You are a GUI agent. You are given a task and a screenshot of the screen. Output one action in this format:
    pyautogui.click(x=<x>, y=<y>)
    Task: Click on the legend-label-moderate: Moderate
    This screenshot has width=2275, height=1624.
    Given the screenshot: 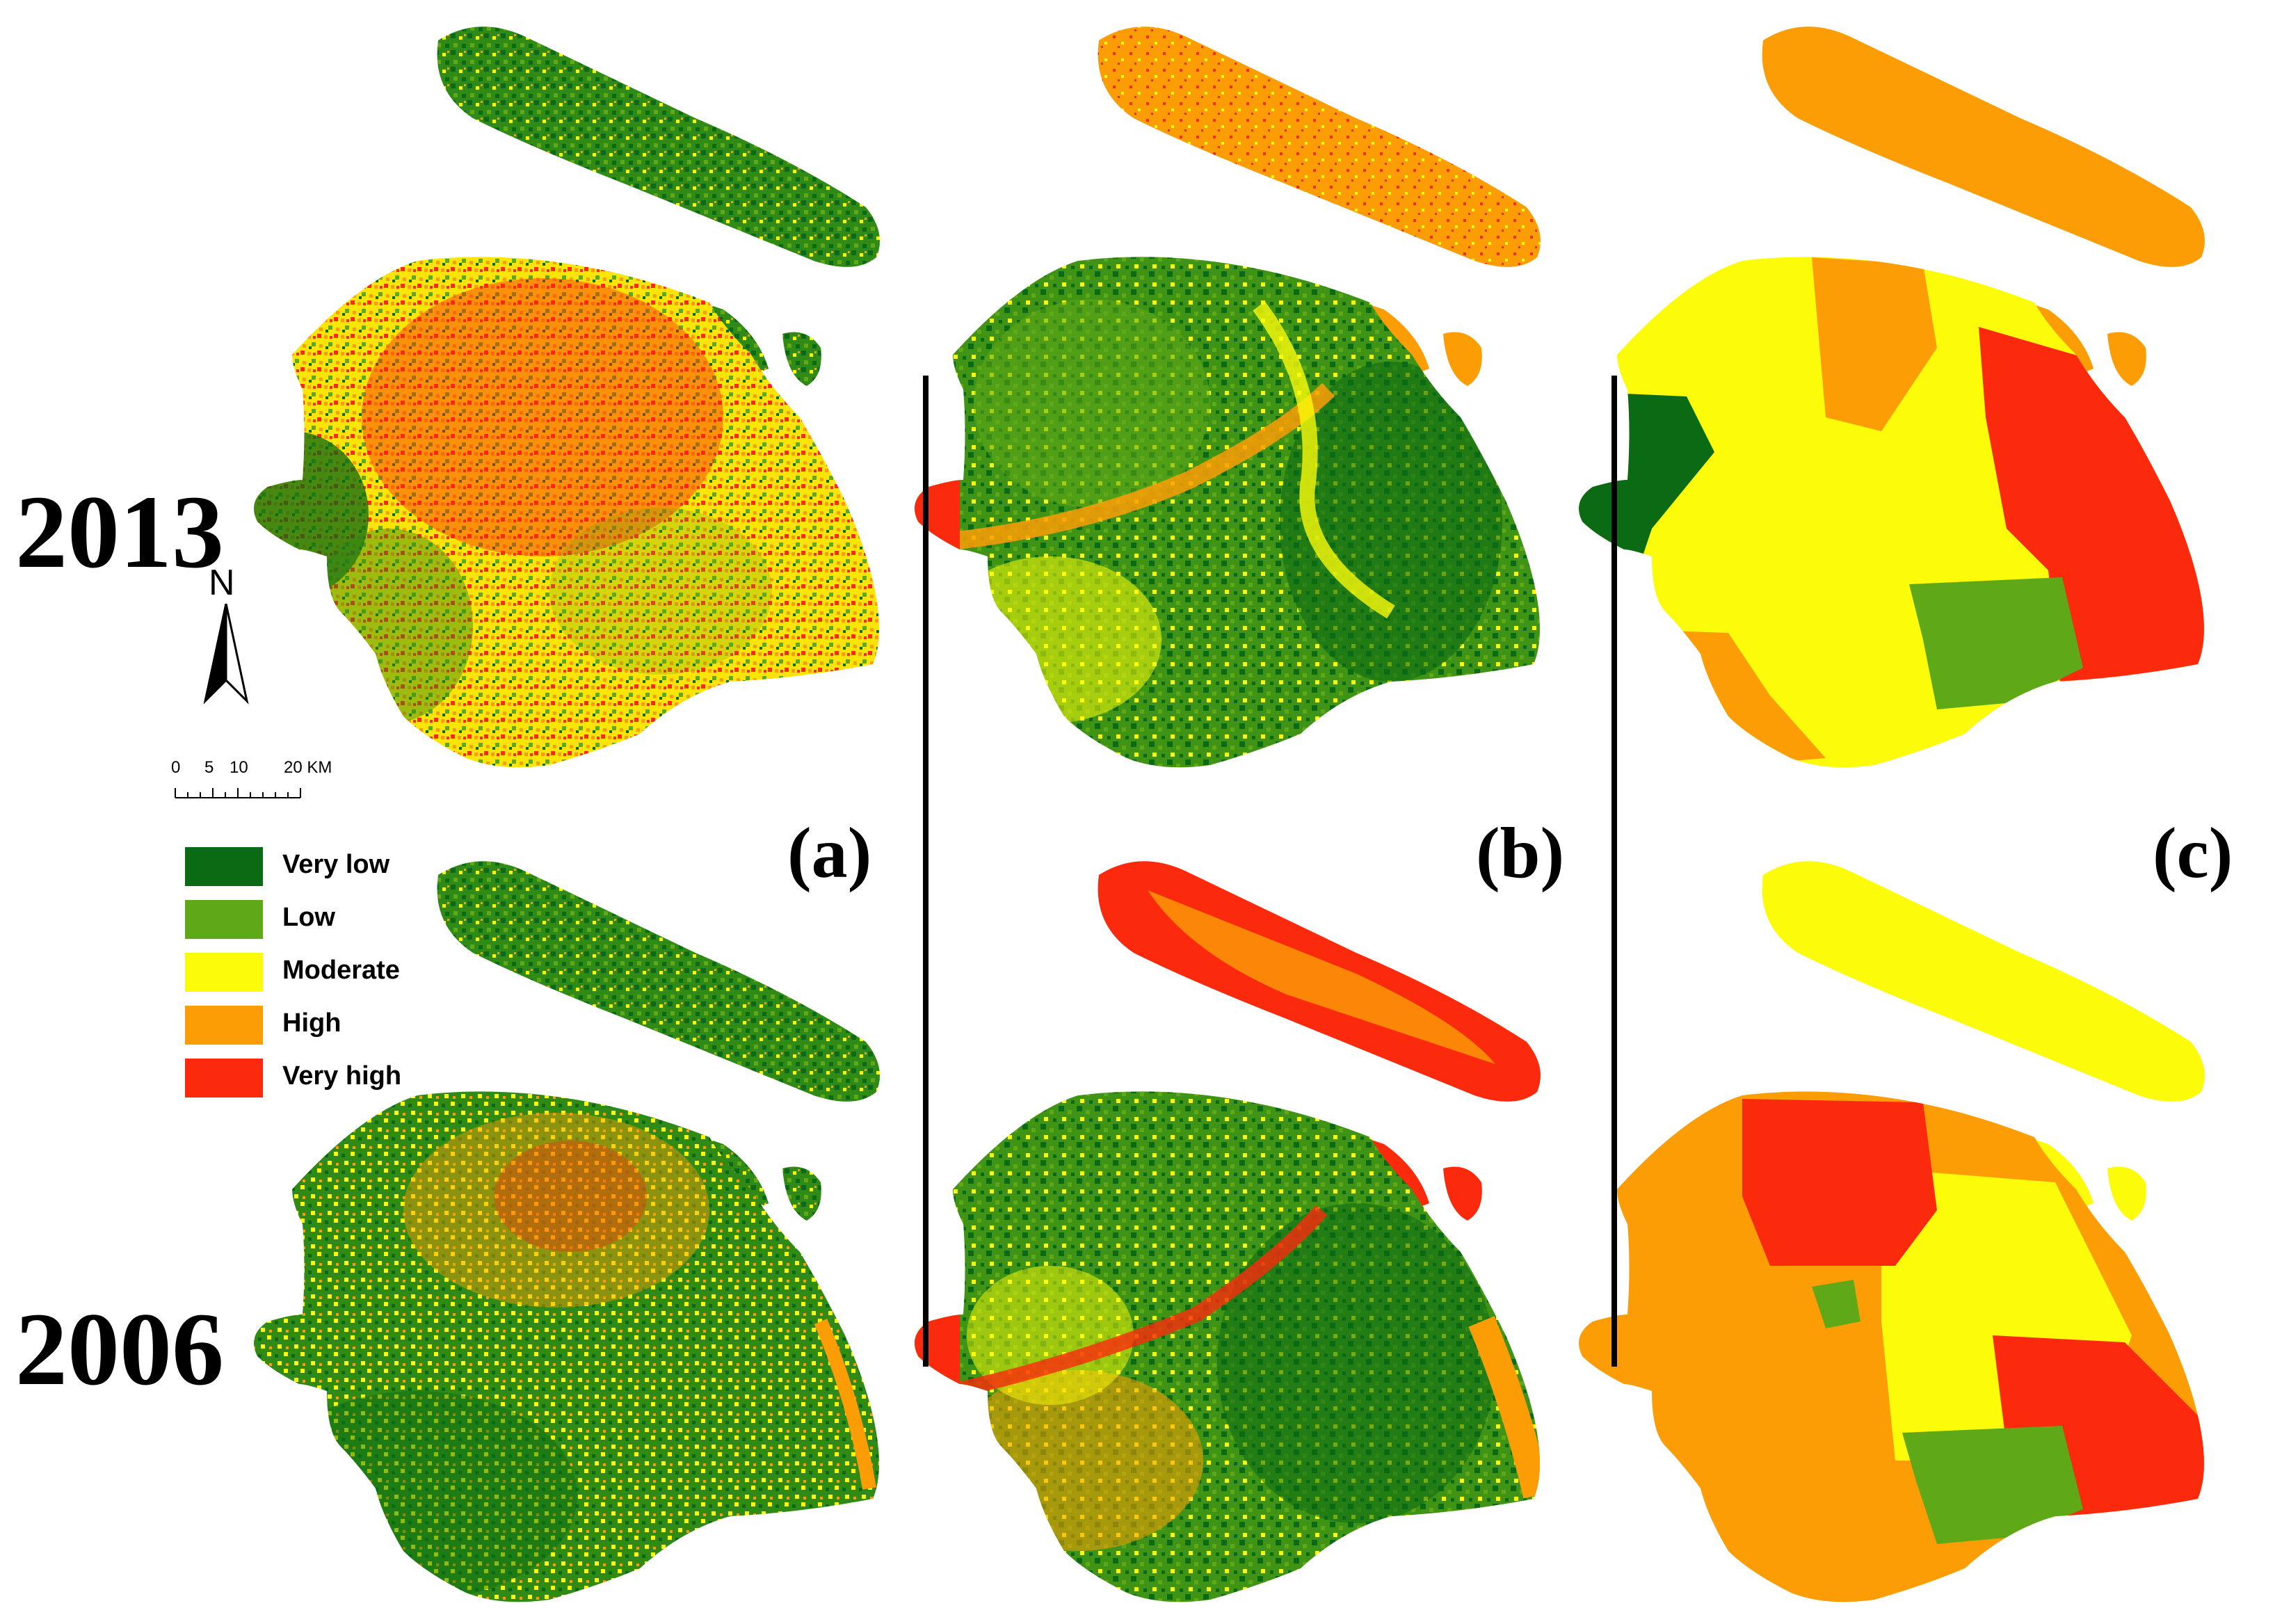 What is the action you would take?
    pyautogui.click(x=341, y=971)
    